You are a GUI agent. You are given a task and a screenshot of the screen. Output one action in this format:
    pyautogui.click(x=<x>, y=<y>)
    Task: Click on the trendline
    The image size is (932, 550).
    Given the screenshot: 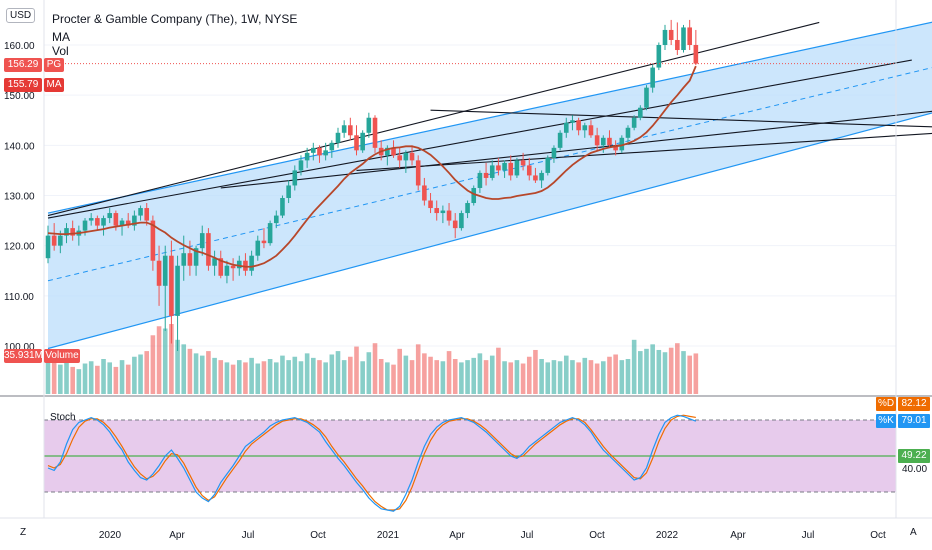 What is the action you would take?
    pyautogui.click(x=576, y=149)
    